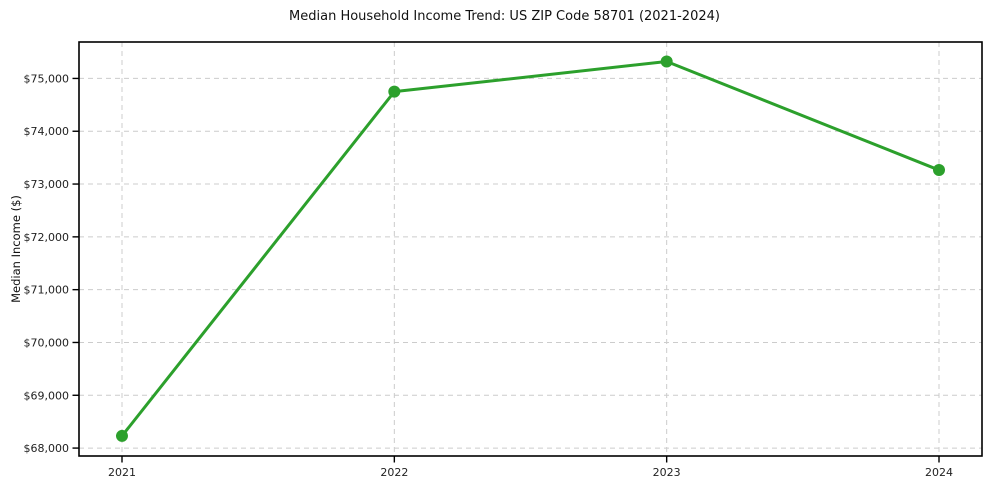 This screenshot has width=989, height=490. Describe the element at coordinates (16, 249) in the screenshot. I see `y-axis-label: Median Income ($)` at that location.